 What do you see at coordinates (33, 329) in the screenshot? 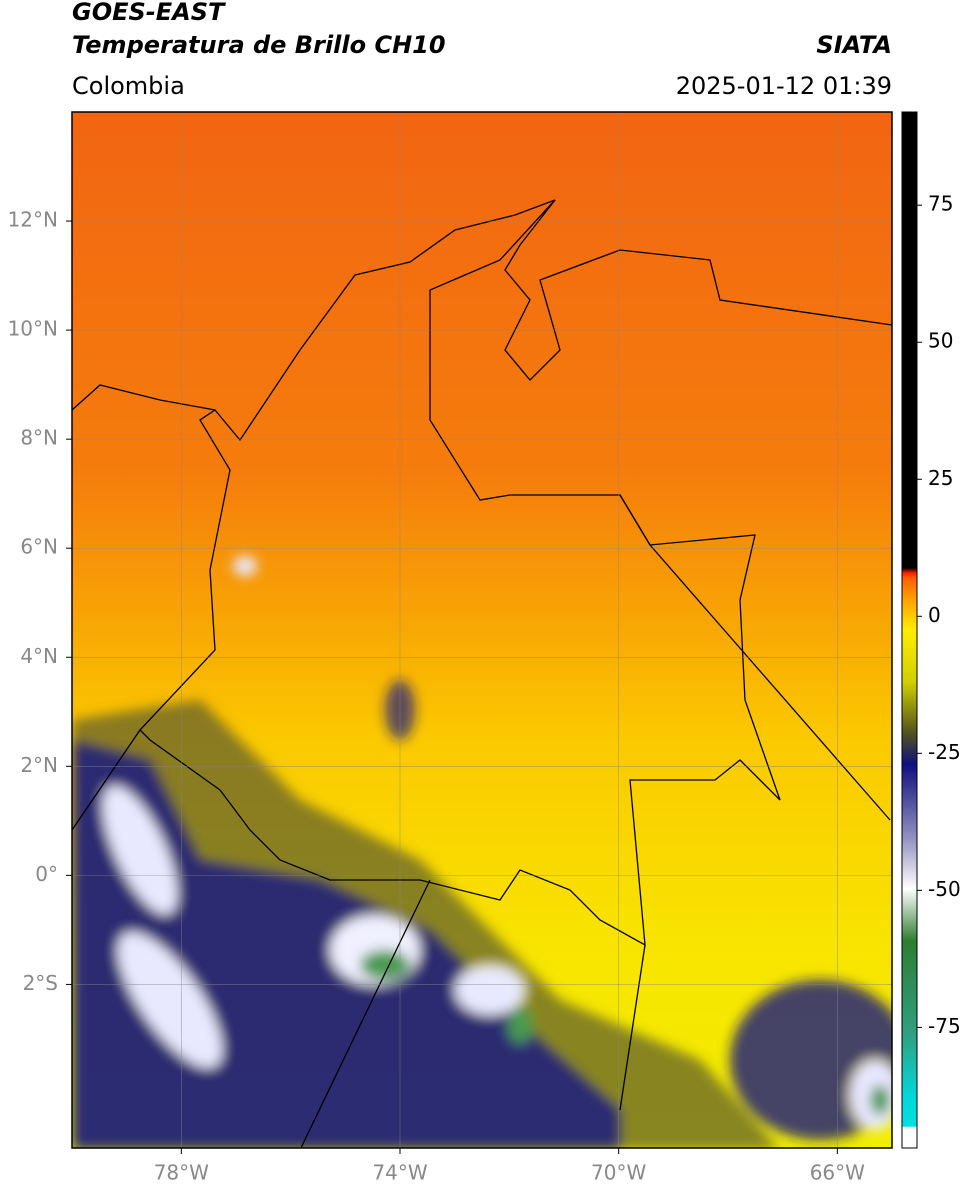
I see `lat-tick-label: 10°N` at bounding box center [33, 329].